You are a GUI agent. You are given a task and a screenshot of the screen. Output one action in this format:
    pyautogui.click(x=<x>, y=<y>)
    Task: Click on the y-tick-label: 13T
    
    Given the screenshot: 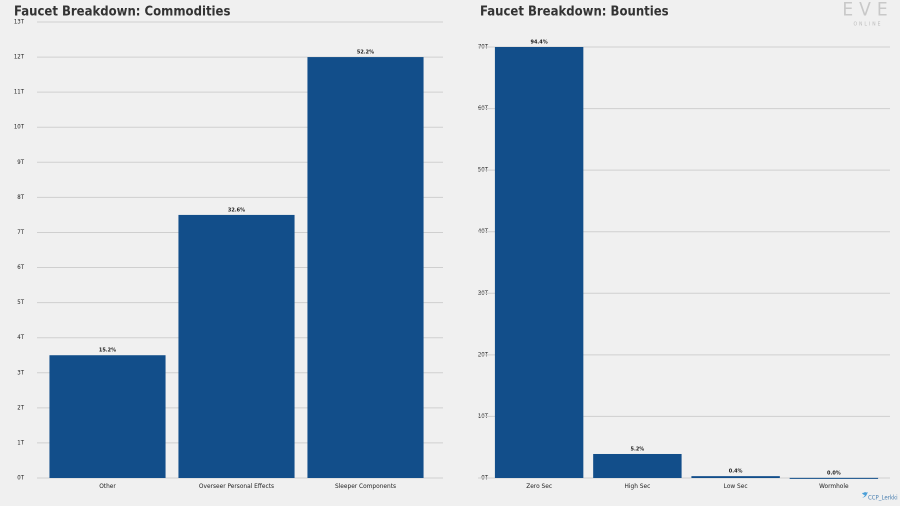 What is the action you would take?
    pyautogui.click(x=19, y=22)
    